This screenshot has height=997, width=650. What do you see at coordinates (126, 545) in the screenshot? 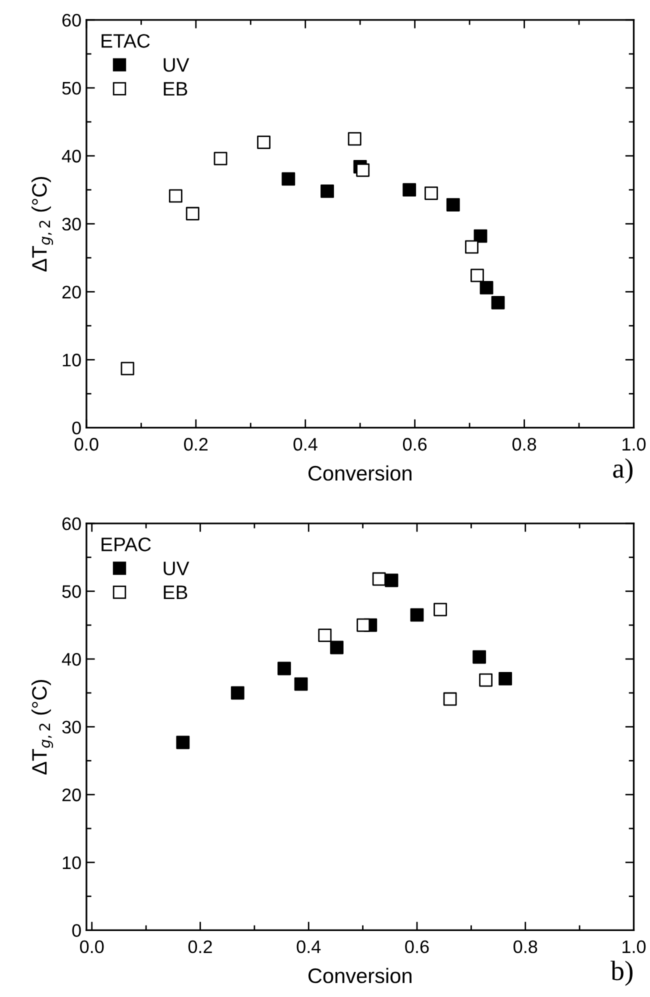
I see `legend-title: EPAC` at bounding box center [126, 545].